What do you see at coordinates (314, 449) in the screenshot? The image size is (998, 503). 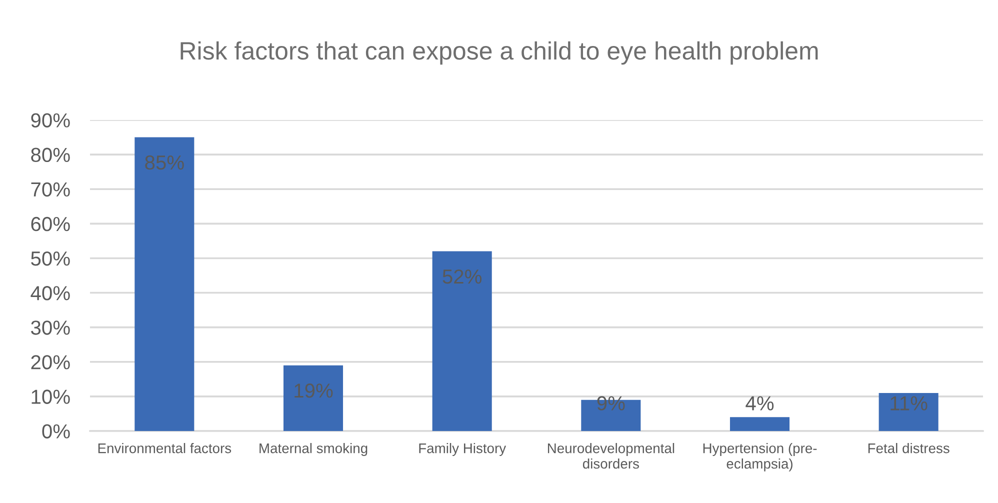 I see `x-tick-label: Maternal smoking` at bounding box center [314, 449].